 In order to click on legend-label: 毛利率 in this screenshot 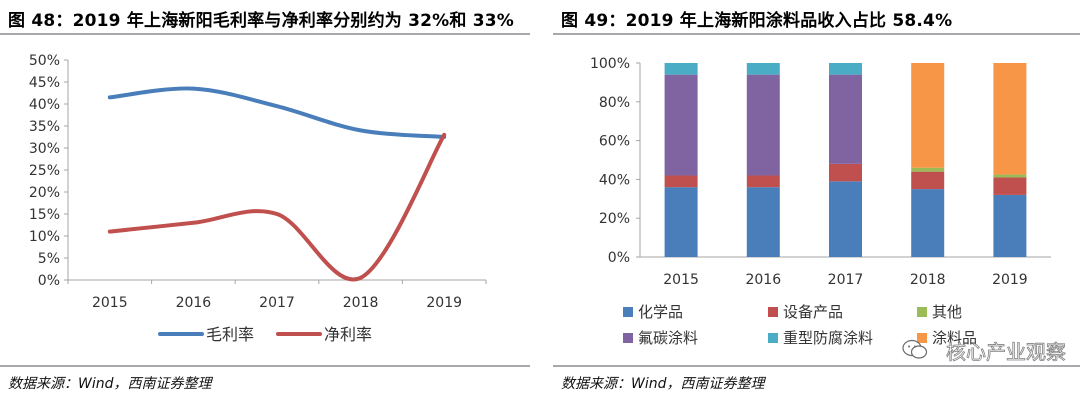, I will do `click(230, 334)`.